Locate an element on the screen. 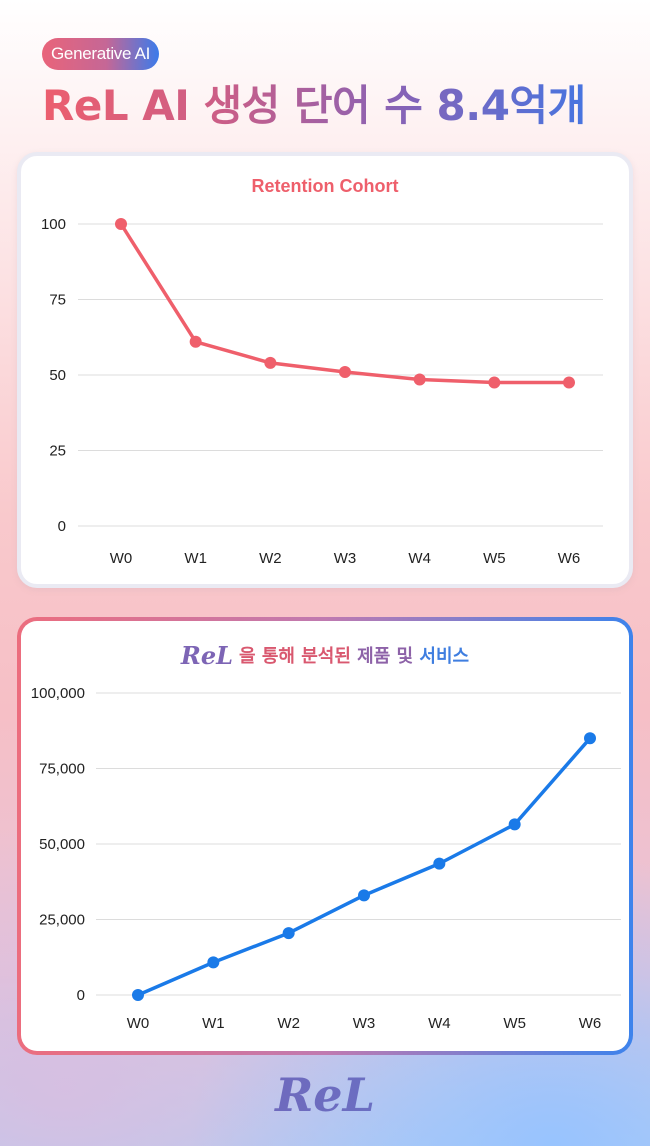 This screenshot has height=1146, width=650. products-ytick-label: 0 is located at coordinates (81, 995).